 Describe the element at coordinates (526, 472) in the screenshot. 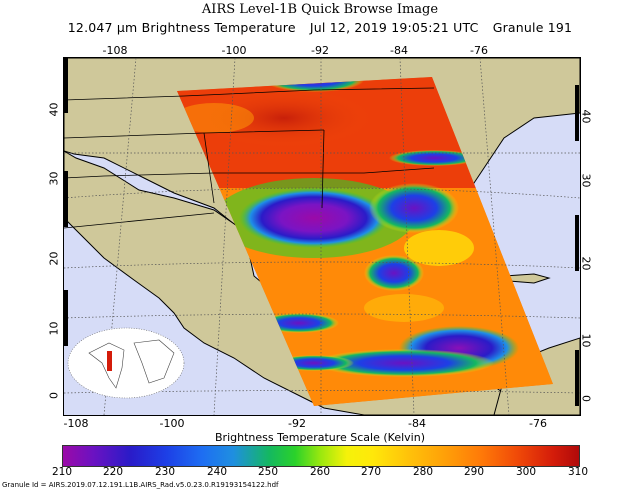

I see `colorbar-tick: 300` at that location.